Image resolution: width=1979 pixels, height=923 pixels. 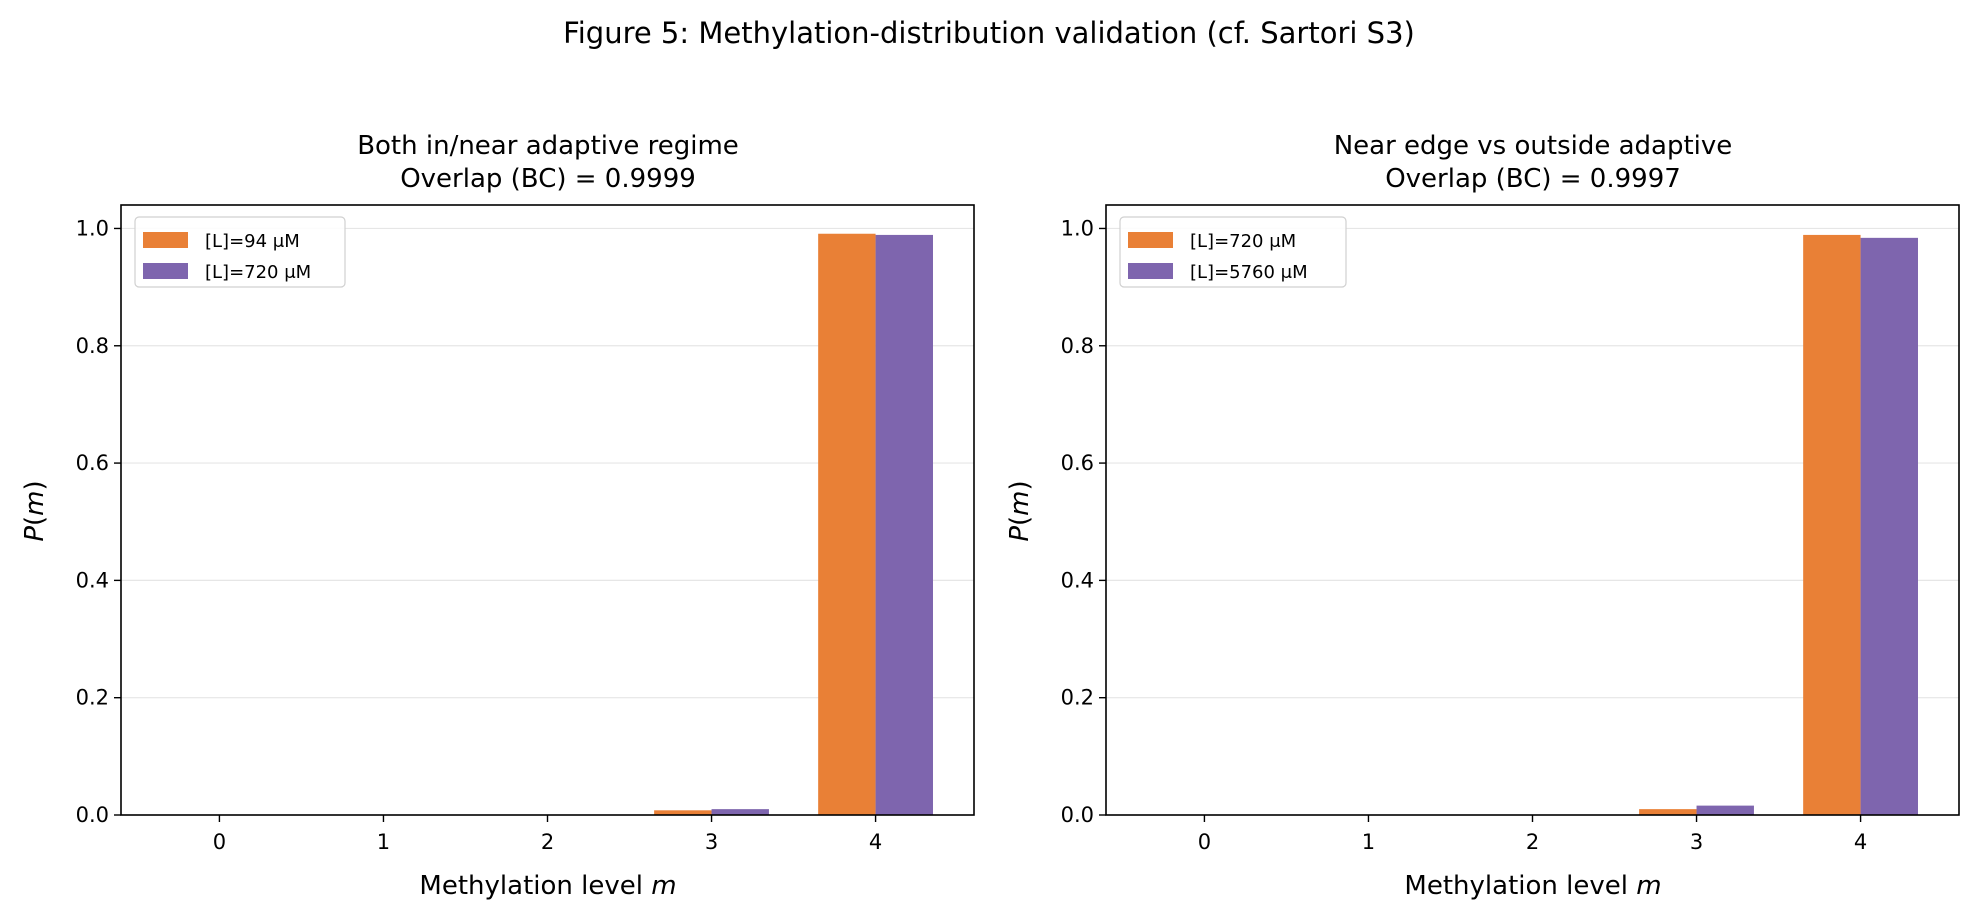 I want to click on right-y-axis-label: P(m), so click(x=1020, y=510).